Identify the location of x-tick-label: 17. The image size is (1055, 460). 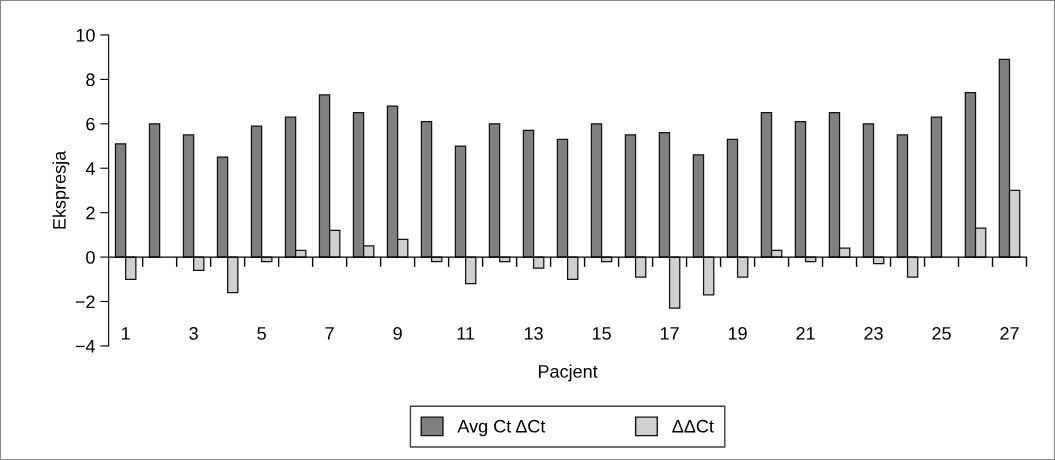
(669, 333).